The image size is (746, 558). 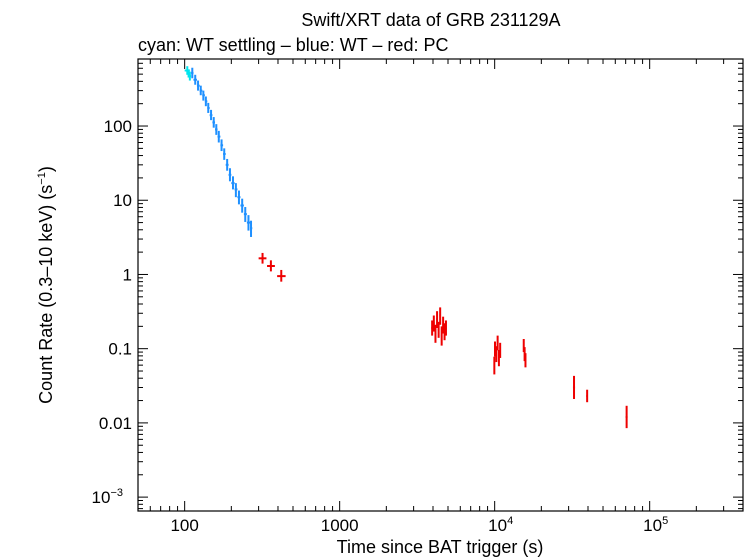 I want to click on x-tick-label: 10⁴, so click(x=500, y=525).